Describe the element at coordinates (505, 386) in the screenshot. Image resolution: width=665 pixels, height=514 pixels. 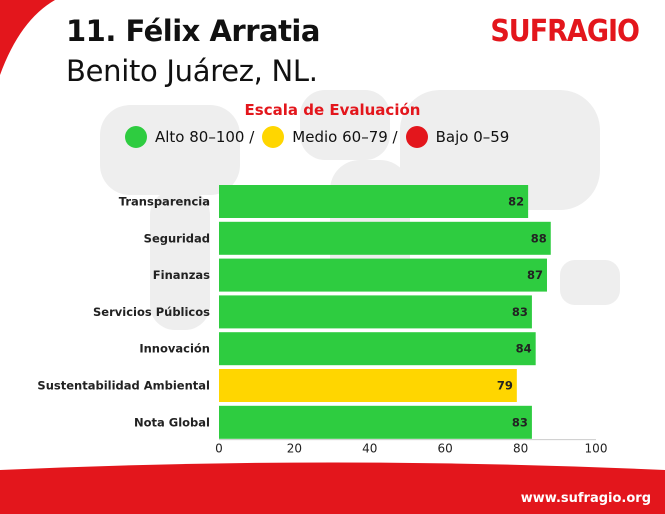
I see `value-label-5: 79` at that location.